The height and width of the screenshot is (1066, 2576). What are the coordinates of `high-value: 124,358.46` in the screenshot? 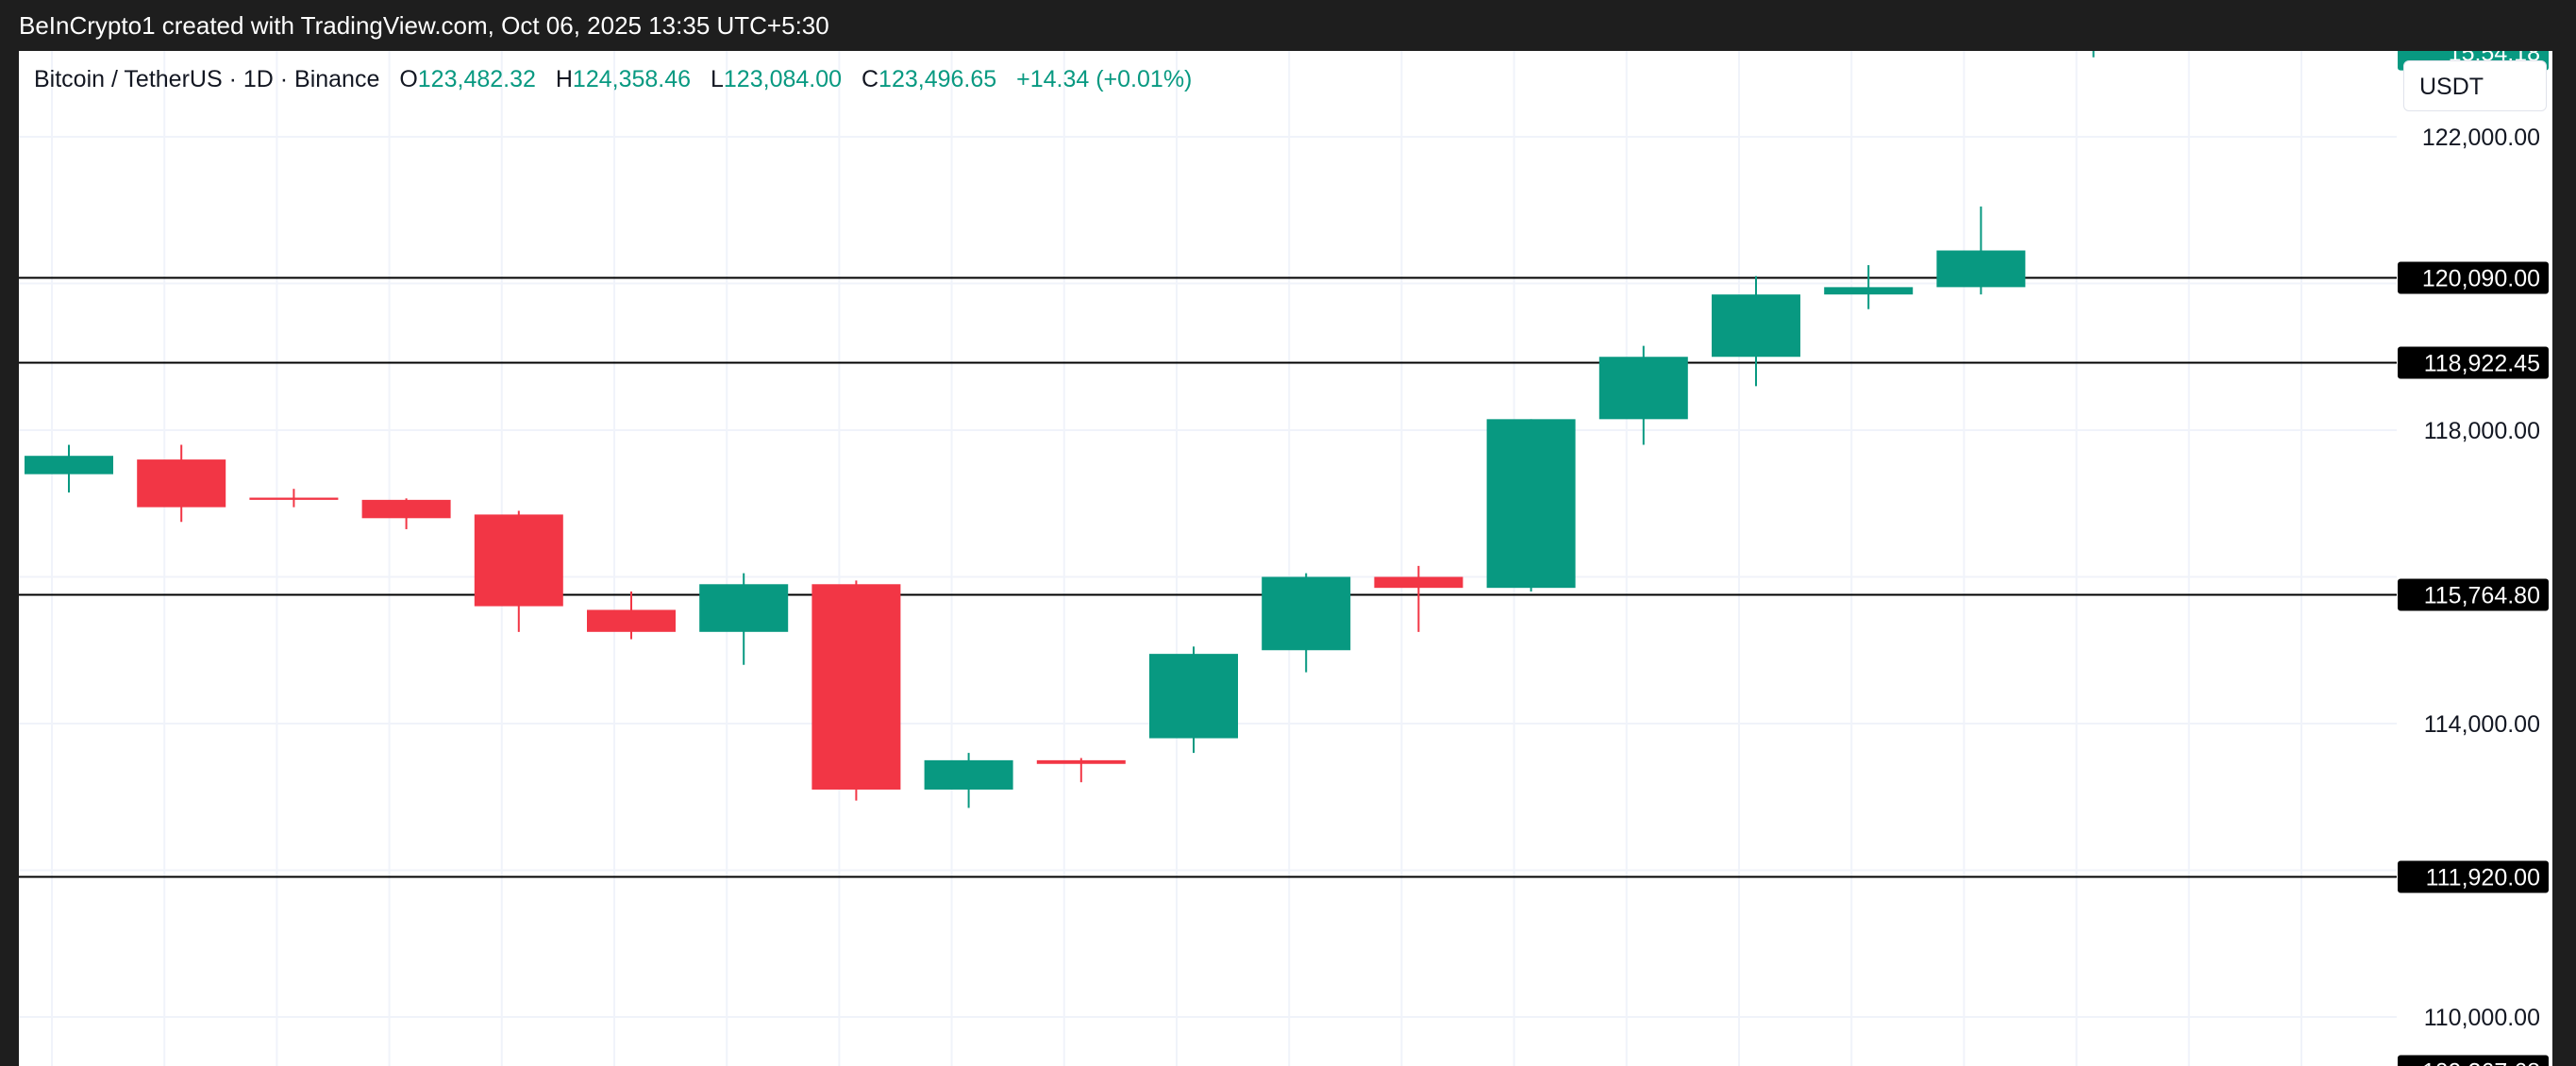 It's located at (632, 79).